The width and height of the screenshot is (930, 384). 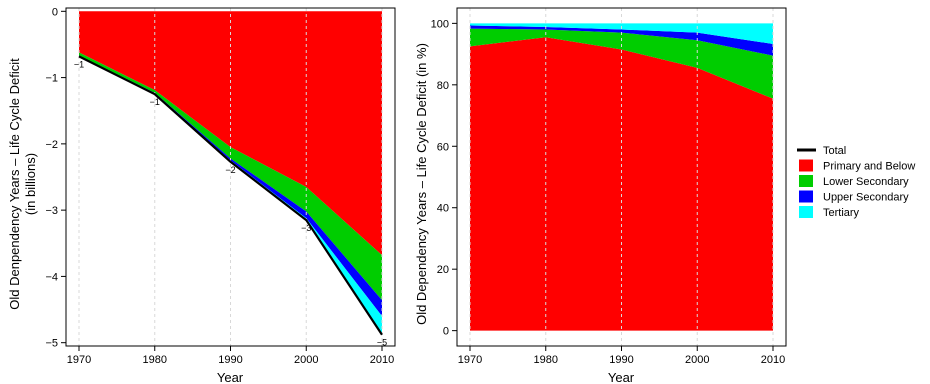 What do you see at coordinates (443, 270) in the screenshot?
I see `right-y-tick-label: 20` at bounding box center [443, 270].